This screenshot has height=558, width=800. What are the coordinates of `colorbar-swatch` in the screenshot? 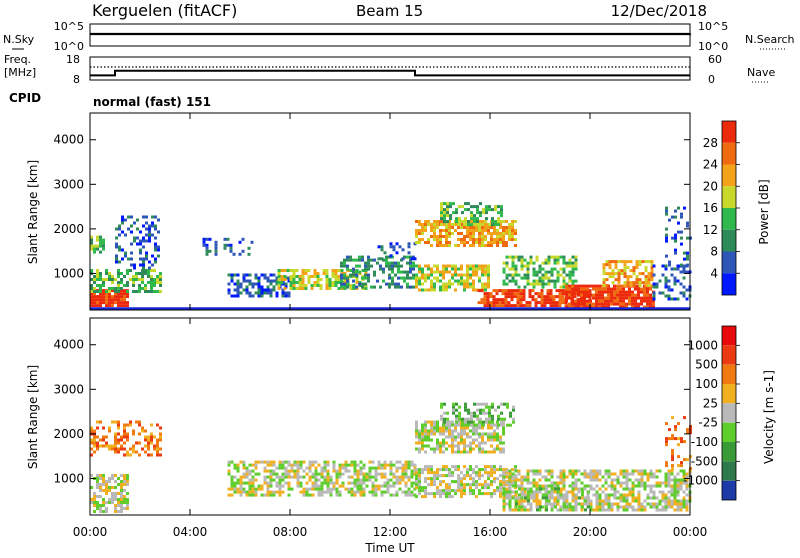 It's located at (729, 153).